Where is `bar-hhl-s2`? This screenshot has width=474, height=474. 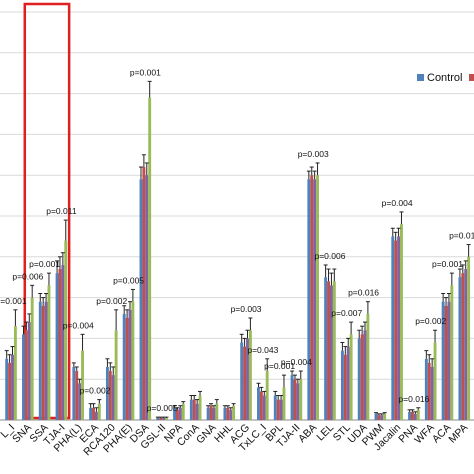 bar-hhl-s2 is located at coordinates (228, 413).